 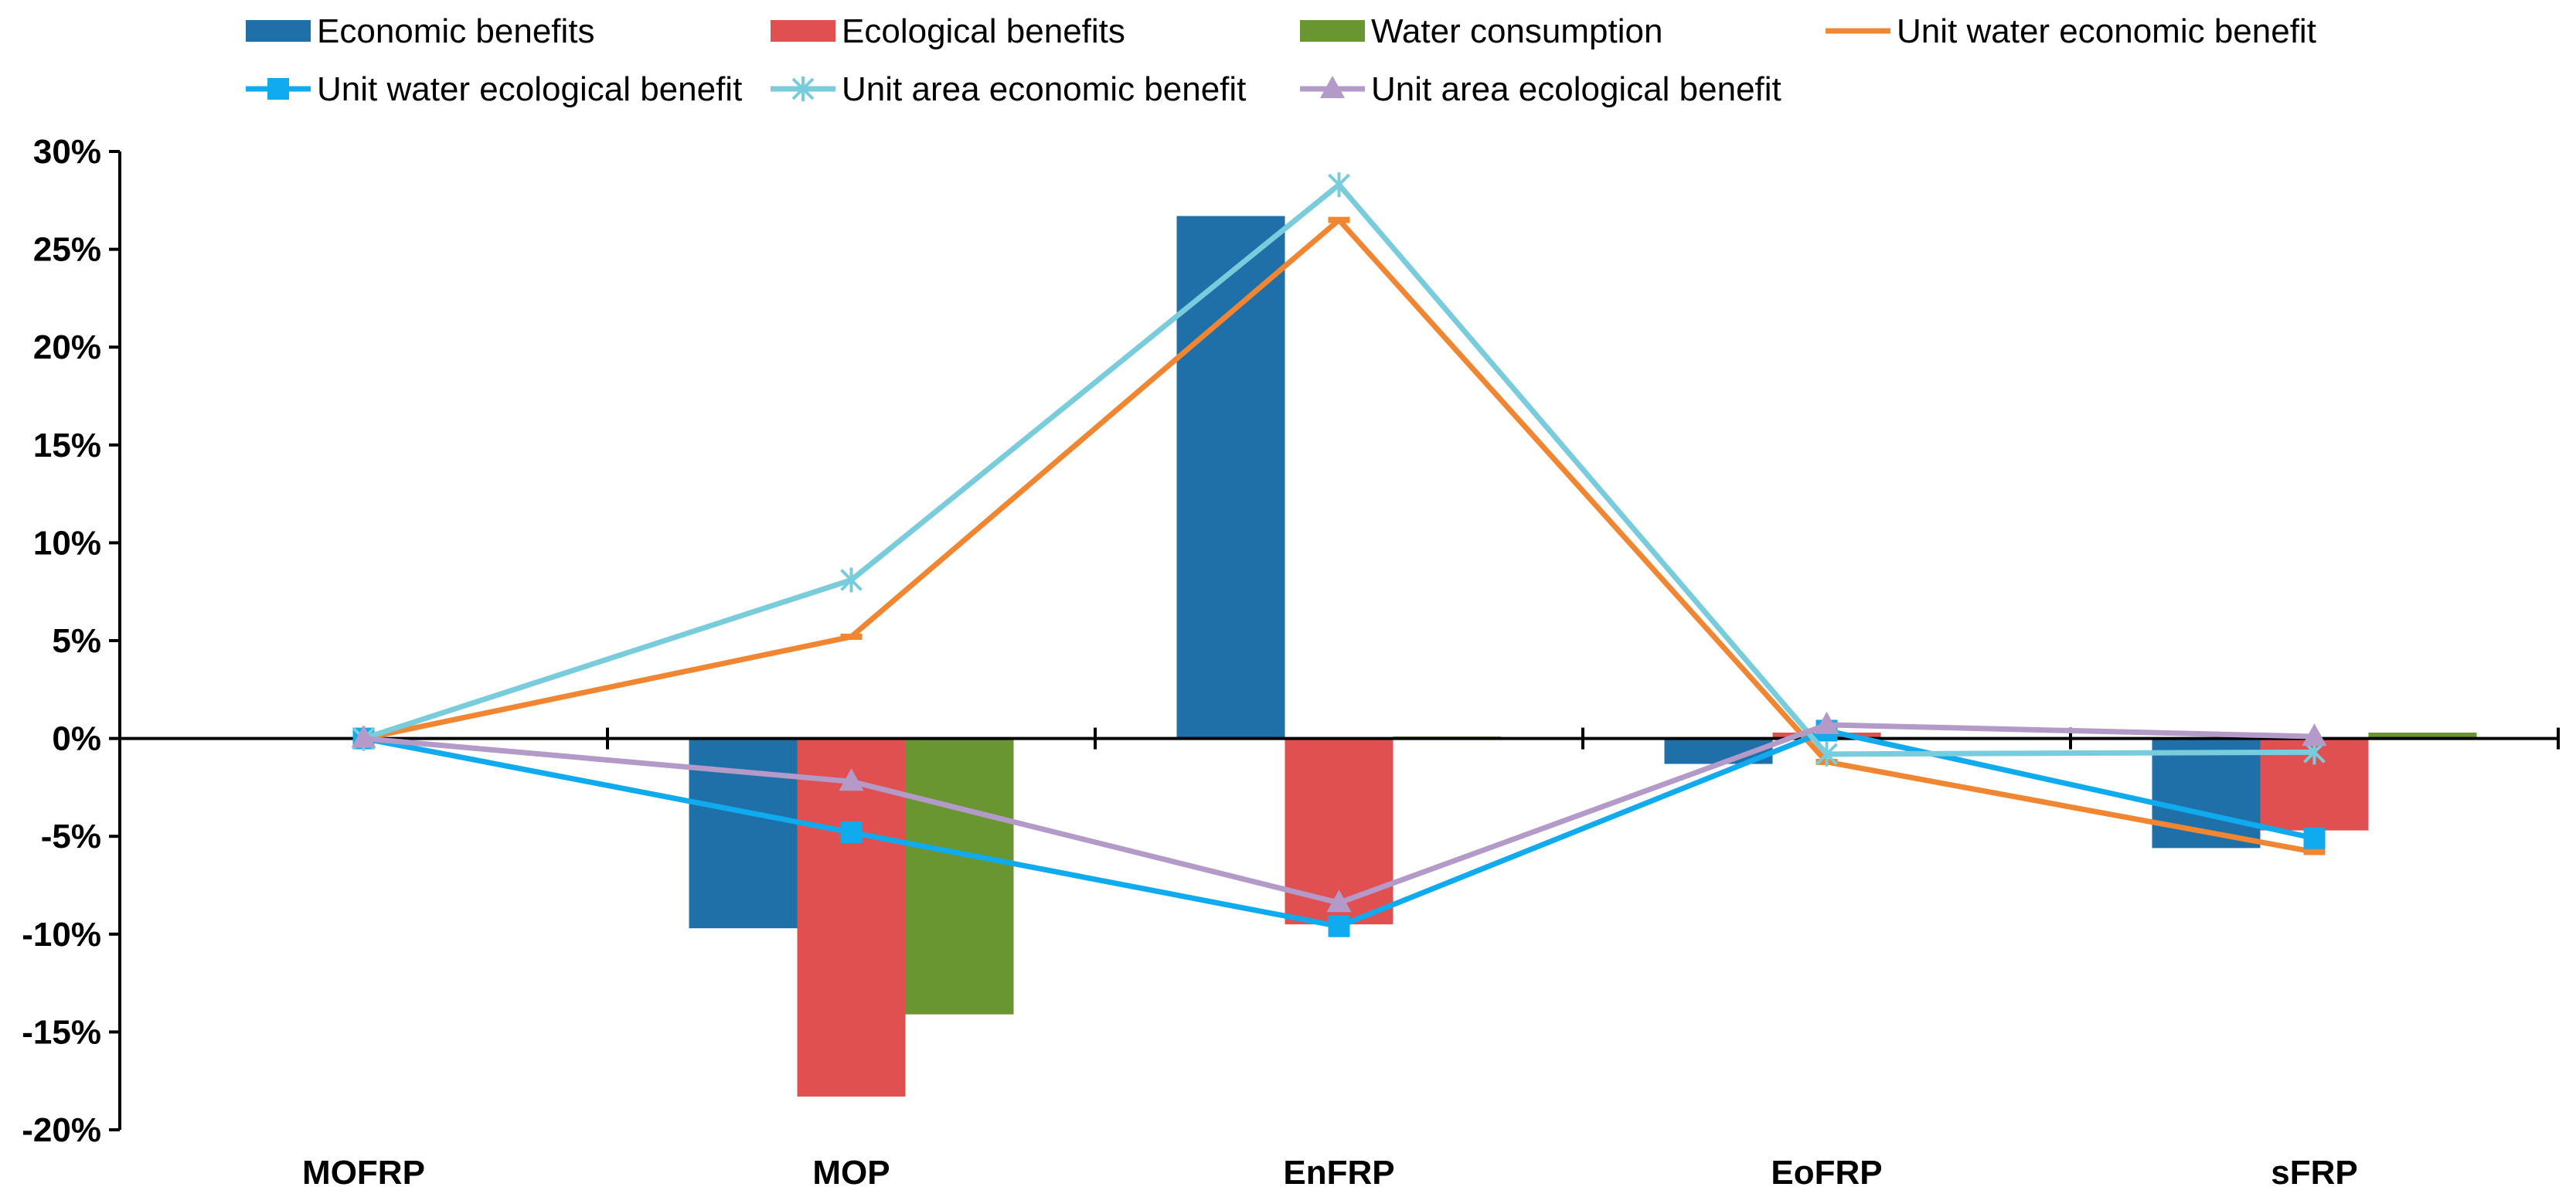 I want to click on y-tick-label: 30%, so click(x=67, y=152).